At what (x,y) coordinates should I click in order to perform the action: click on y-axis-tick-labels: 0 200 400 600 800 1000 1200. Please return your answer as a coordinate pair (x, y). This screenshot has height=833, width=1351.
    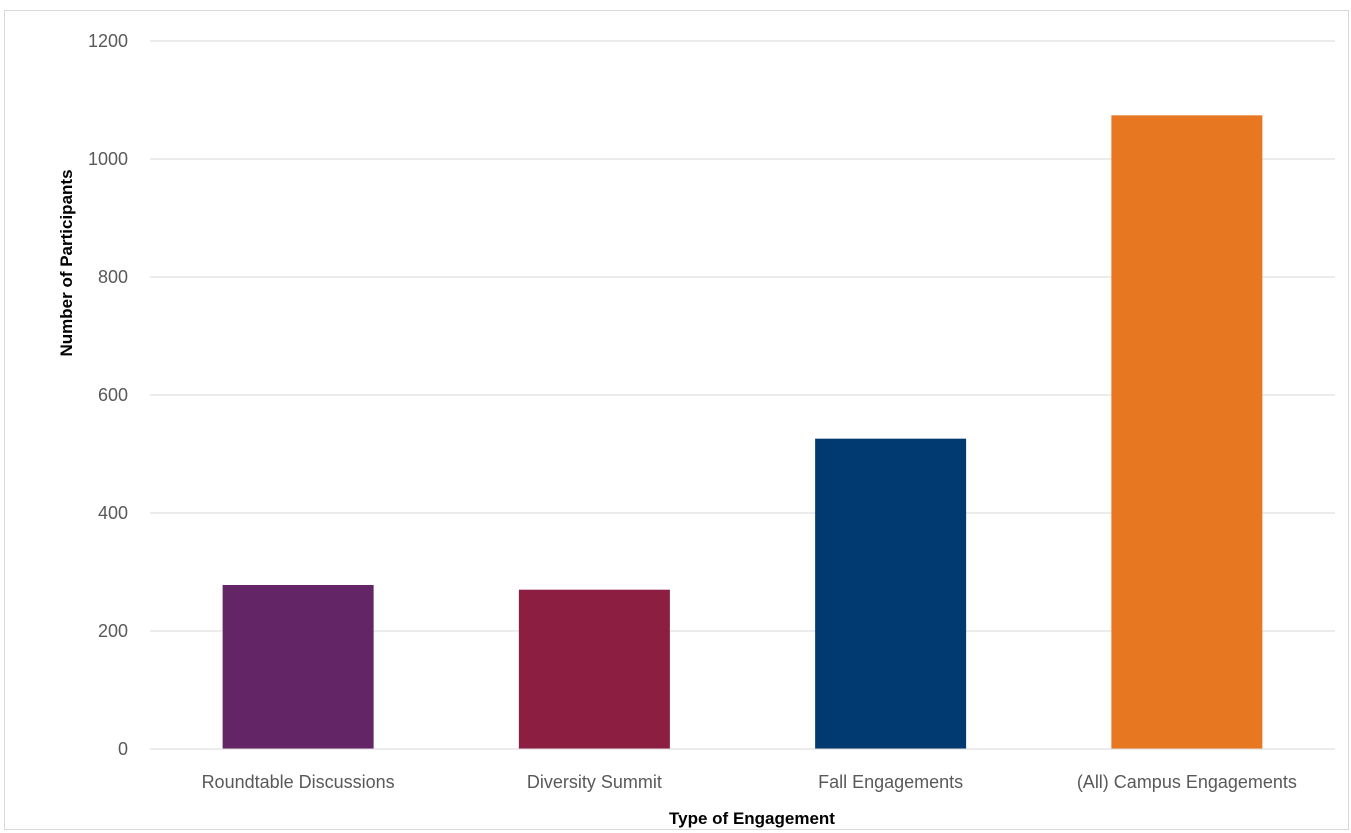
    Looking at the image, I should click on (108, 395).